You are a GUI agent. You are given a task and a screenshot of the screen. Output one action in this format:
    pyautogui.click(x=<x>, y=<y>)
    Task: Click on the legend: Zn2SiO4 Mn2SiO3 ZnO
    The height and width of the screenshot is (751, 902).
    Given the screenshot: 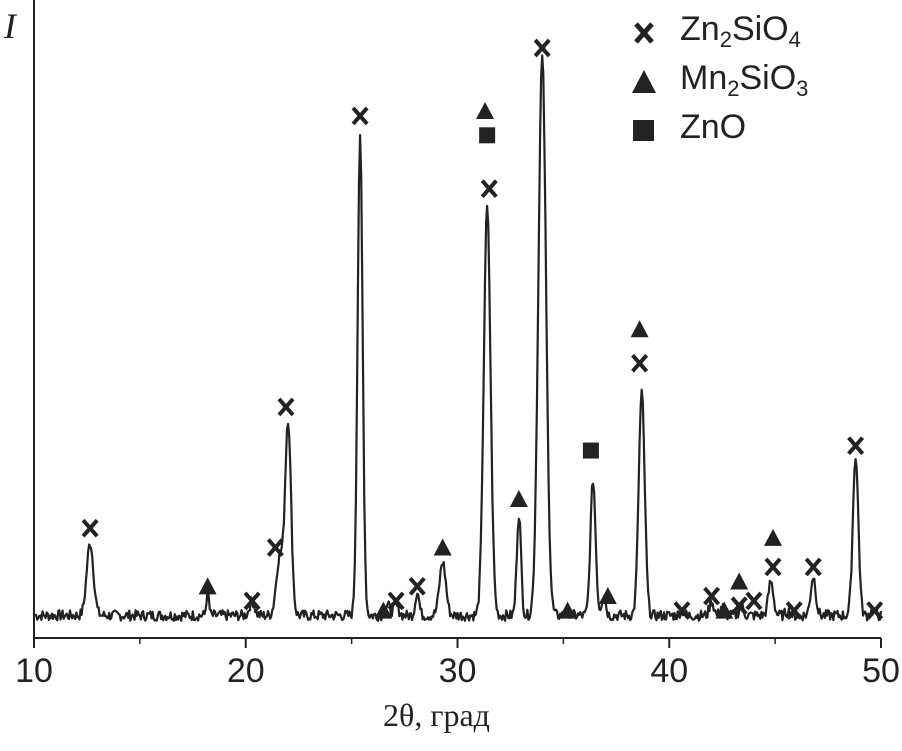 What is the action you would take?
    pyautogui.click(x=760, y=81)
    